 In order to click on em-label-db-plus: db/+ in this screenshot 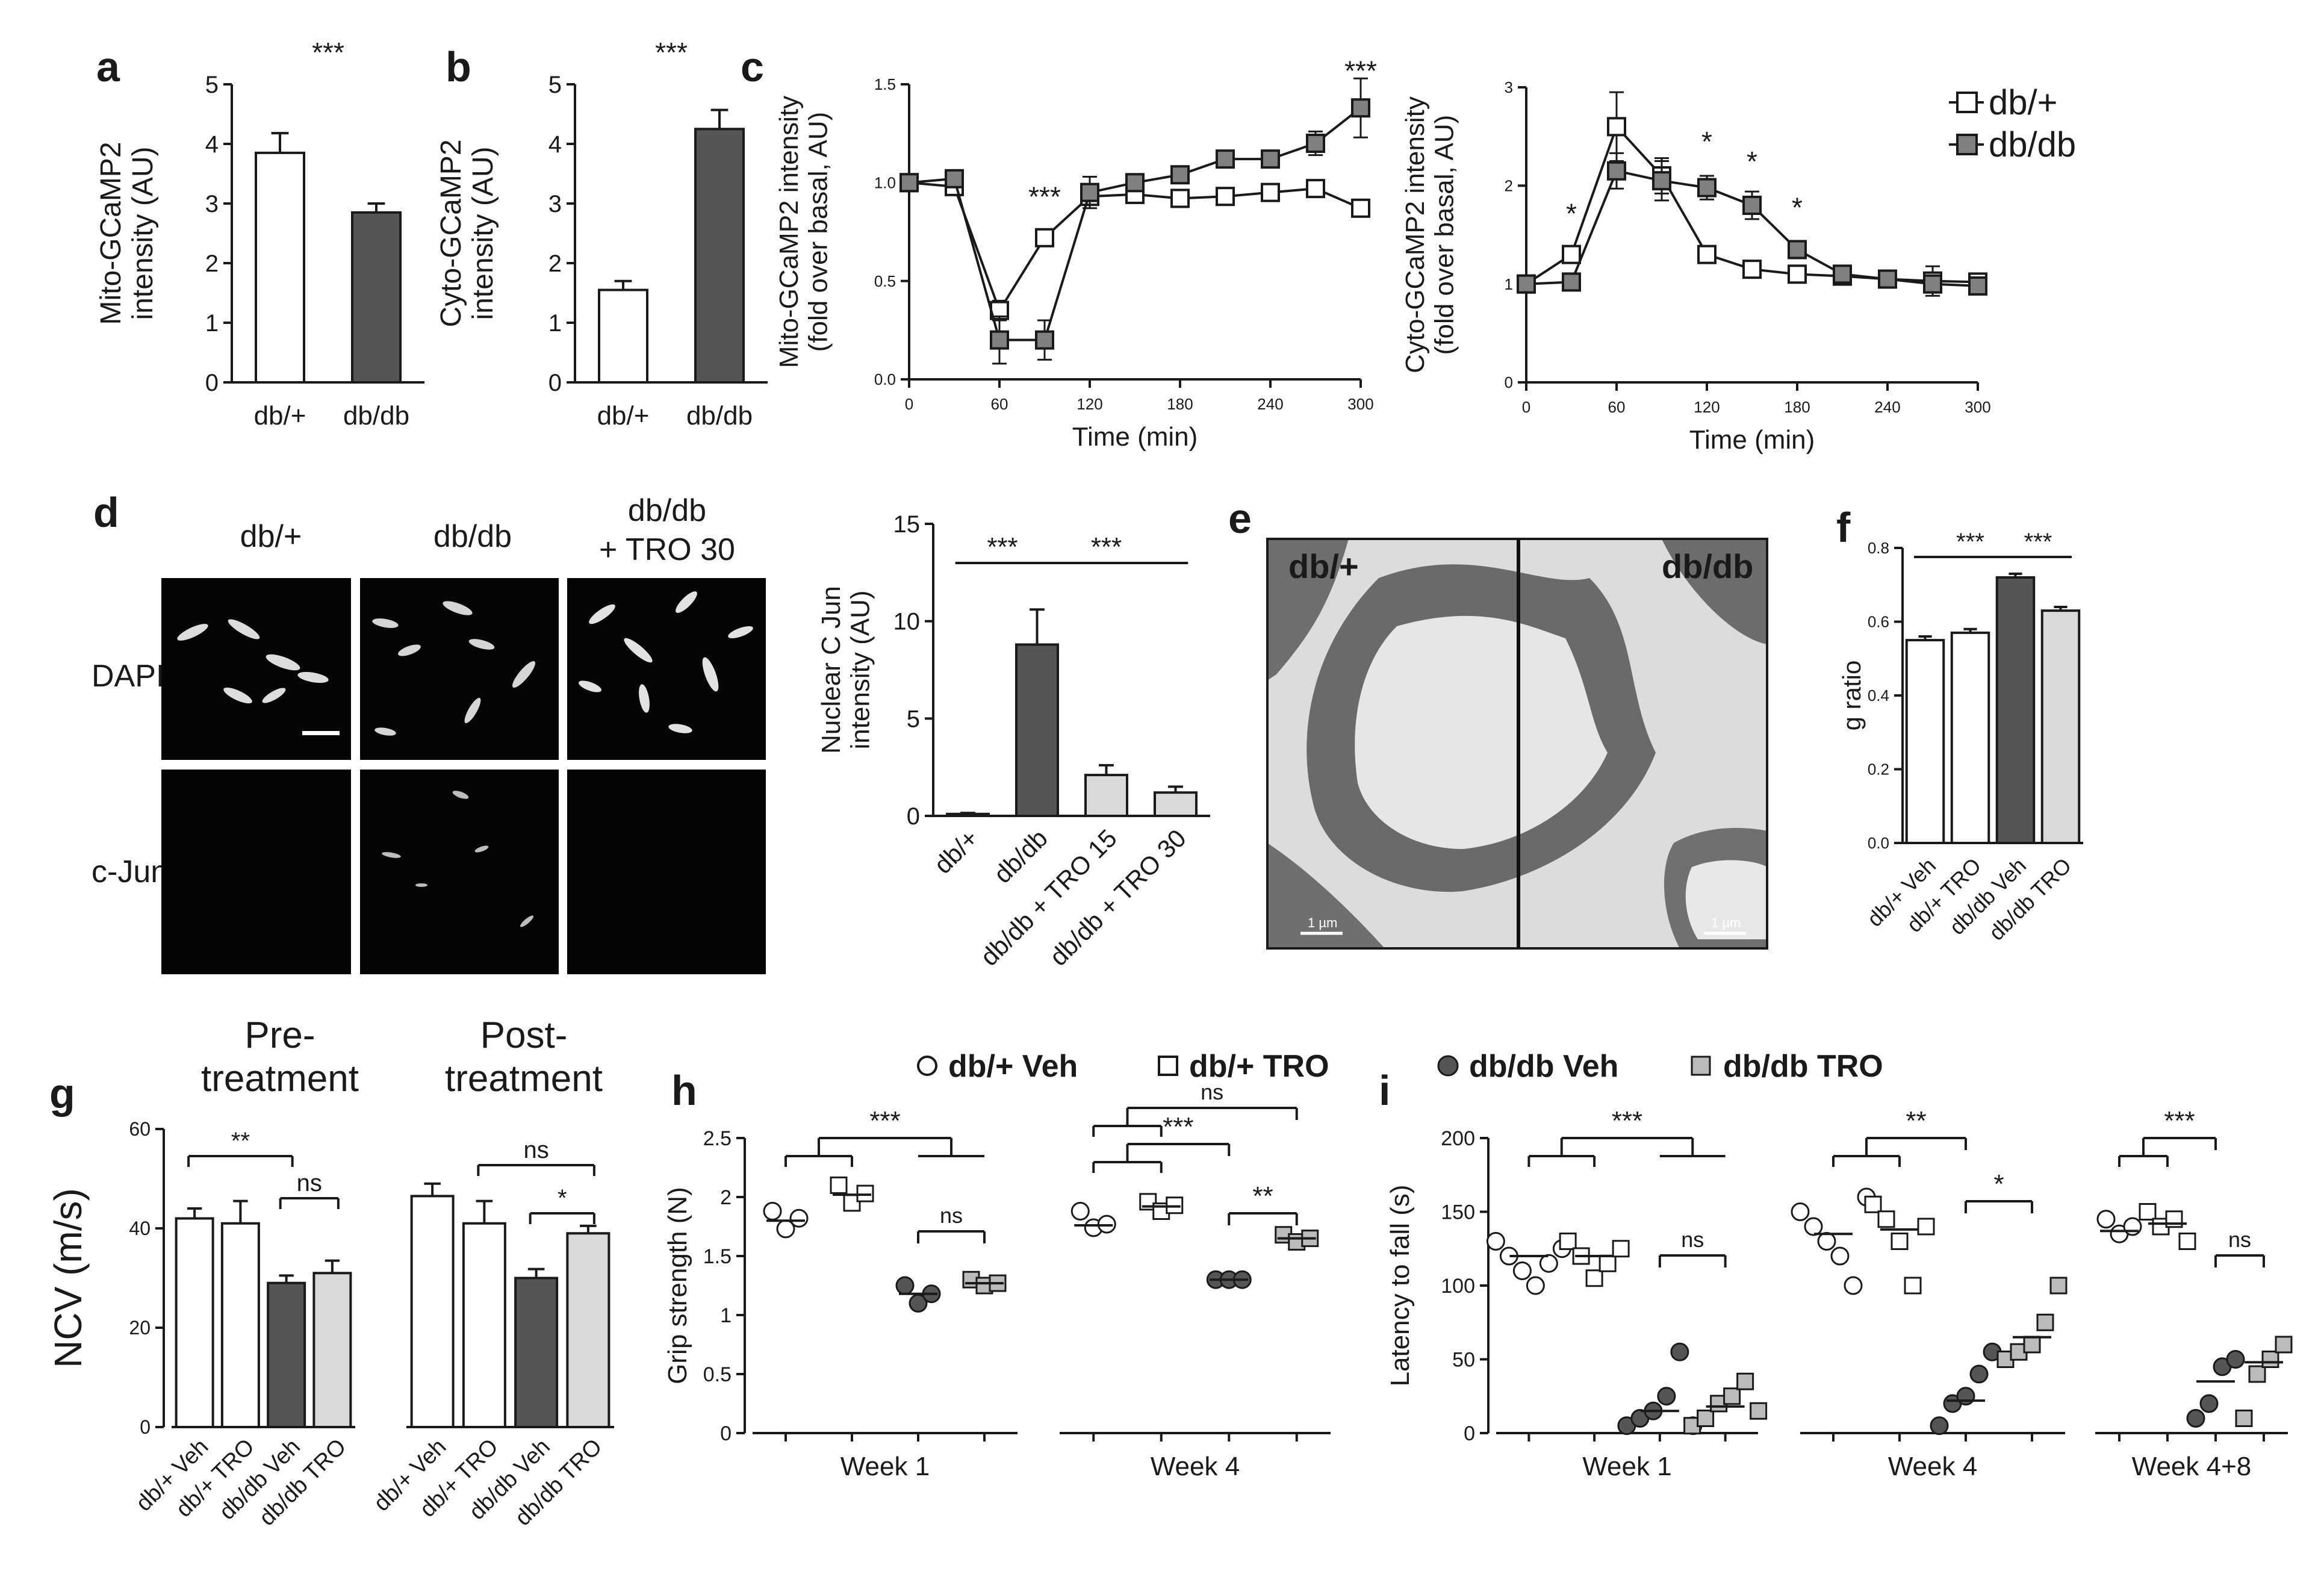, I will do `click(1323, 566)`.